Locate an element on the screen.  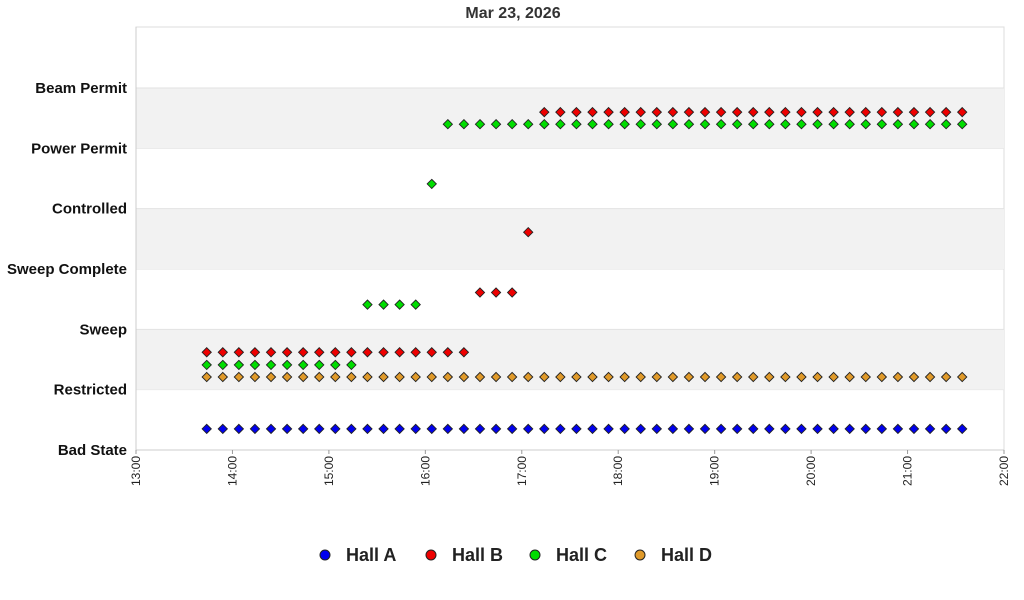
legend-label: Hall B is located at coordinates (477, 555).